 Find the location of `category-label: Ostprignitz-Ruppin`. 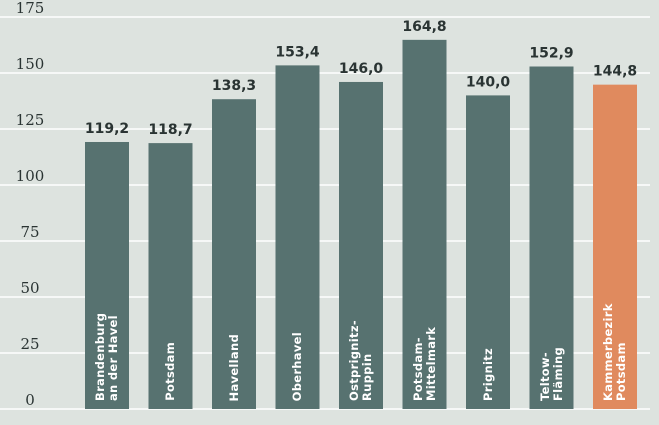

category-label: Ostprignitz-Ruppin is located at coordinates (360, 360).